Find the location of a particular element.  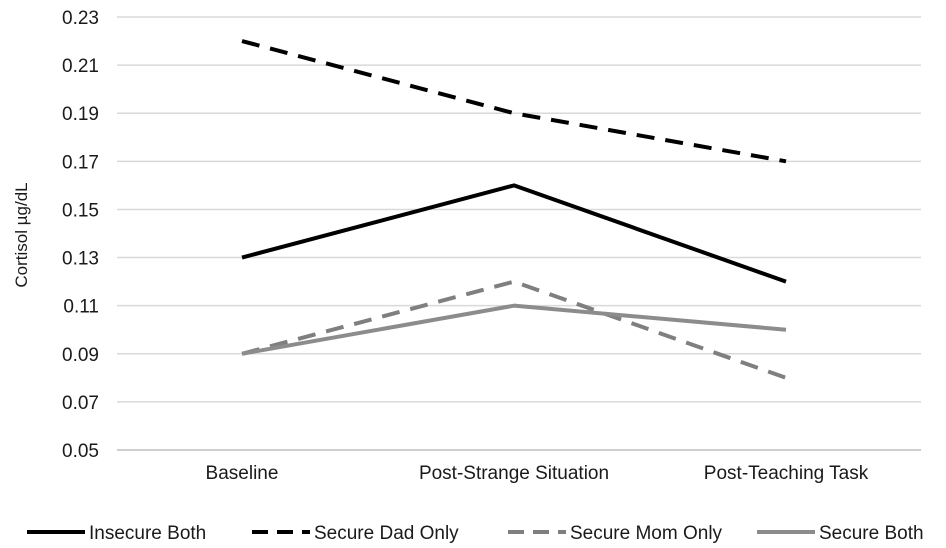

y-tick-label: 0.09 is located at coordinates (80, 355).